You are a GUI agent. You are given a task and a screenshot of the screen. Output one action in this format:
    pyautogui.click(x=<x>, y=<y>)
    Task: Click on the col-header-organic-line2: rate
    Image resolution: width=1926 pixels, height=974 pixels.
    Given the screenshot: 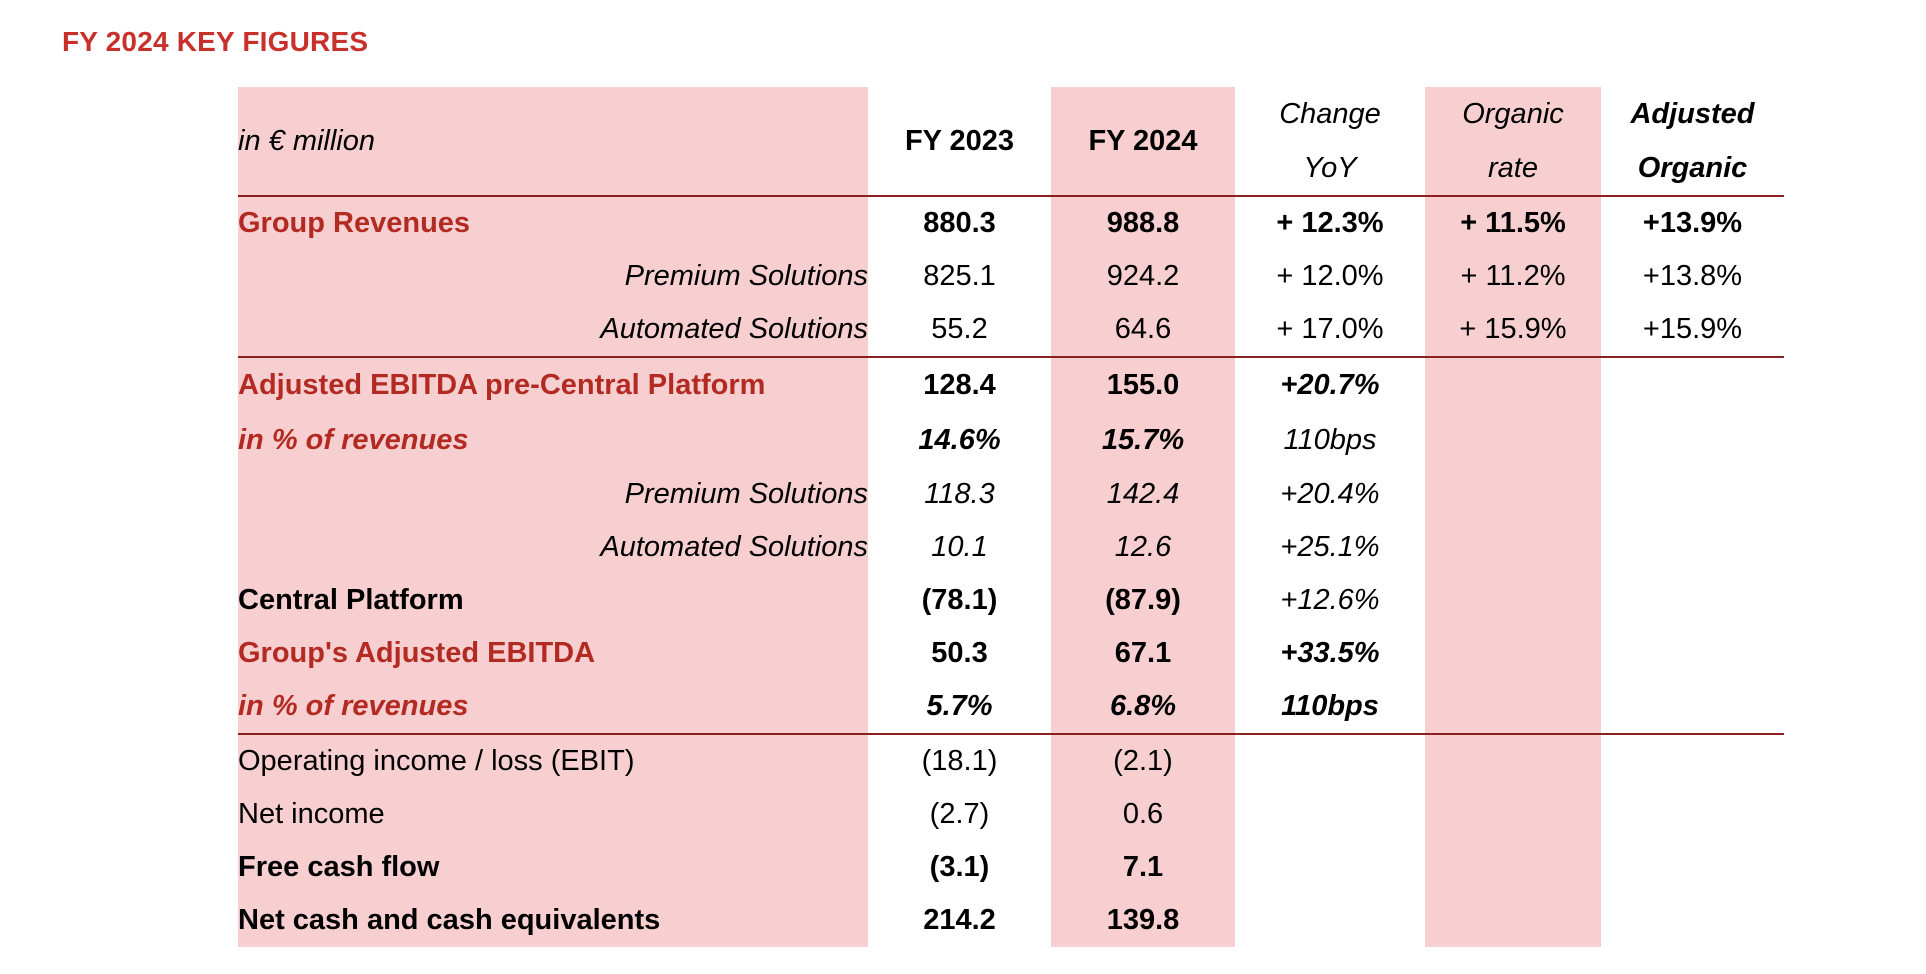 What is the action you would take?
    pyautogui.click(x=1513, y=168)
    